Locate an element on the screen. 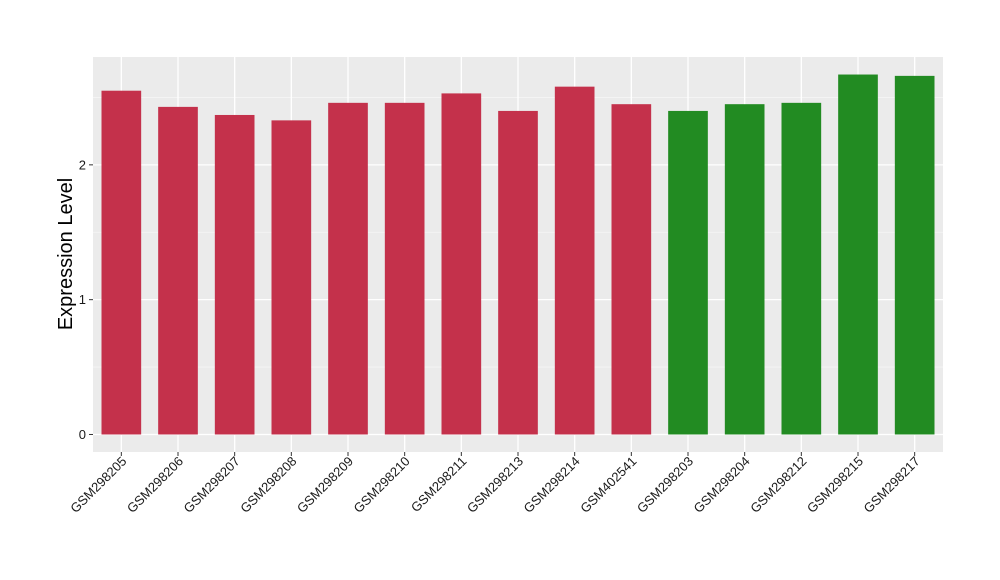  x-tick-label: GSM298204 is located at coordinates (722, 485).